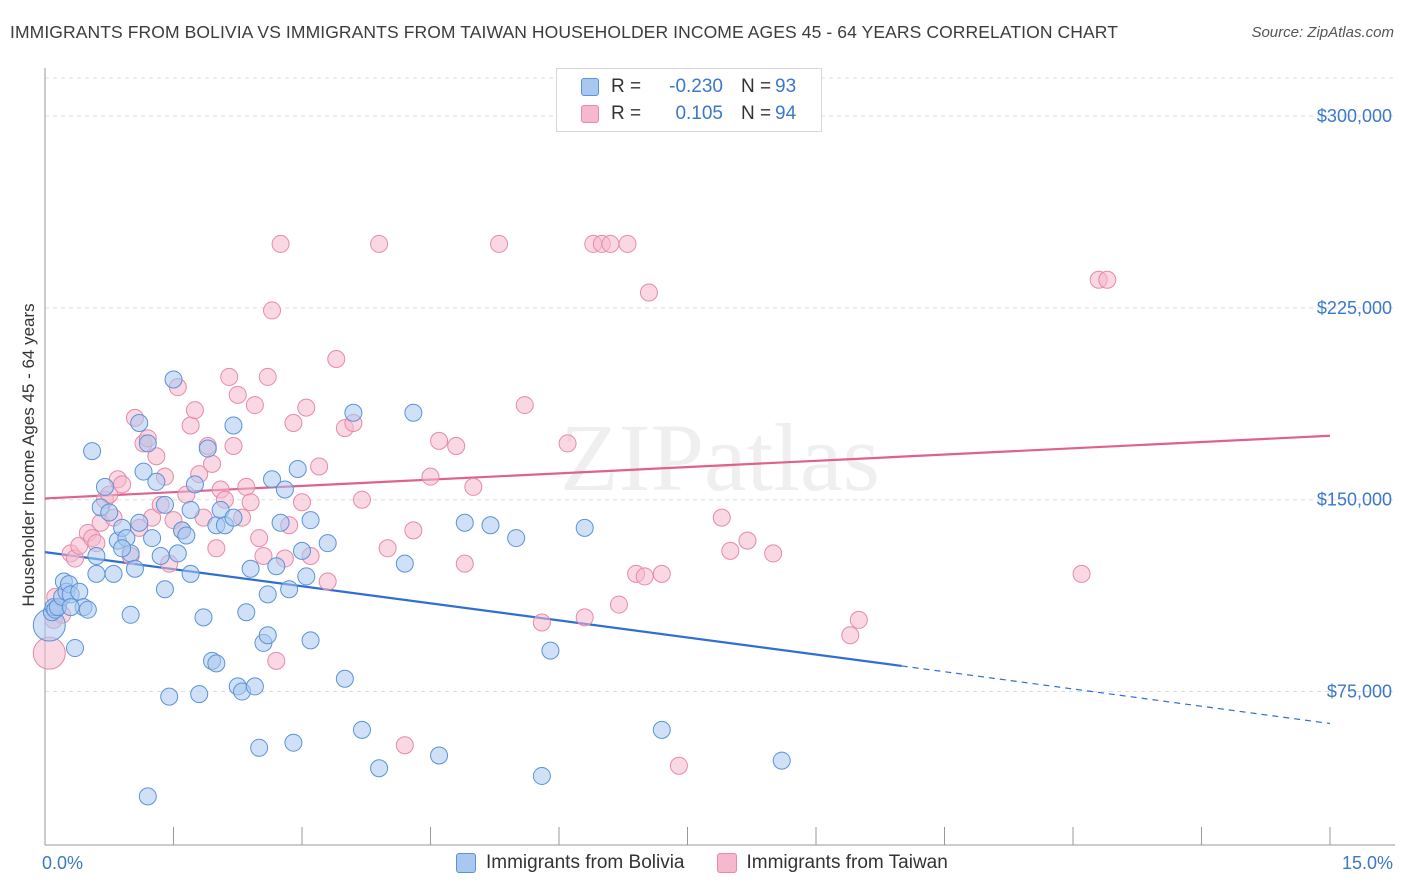 The width and height of the screenshot is (1406, 892). I want to click on legend-item-bolivia: Immigrants from Bolivia, so click(570, 863).